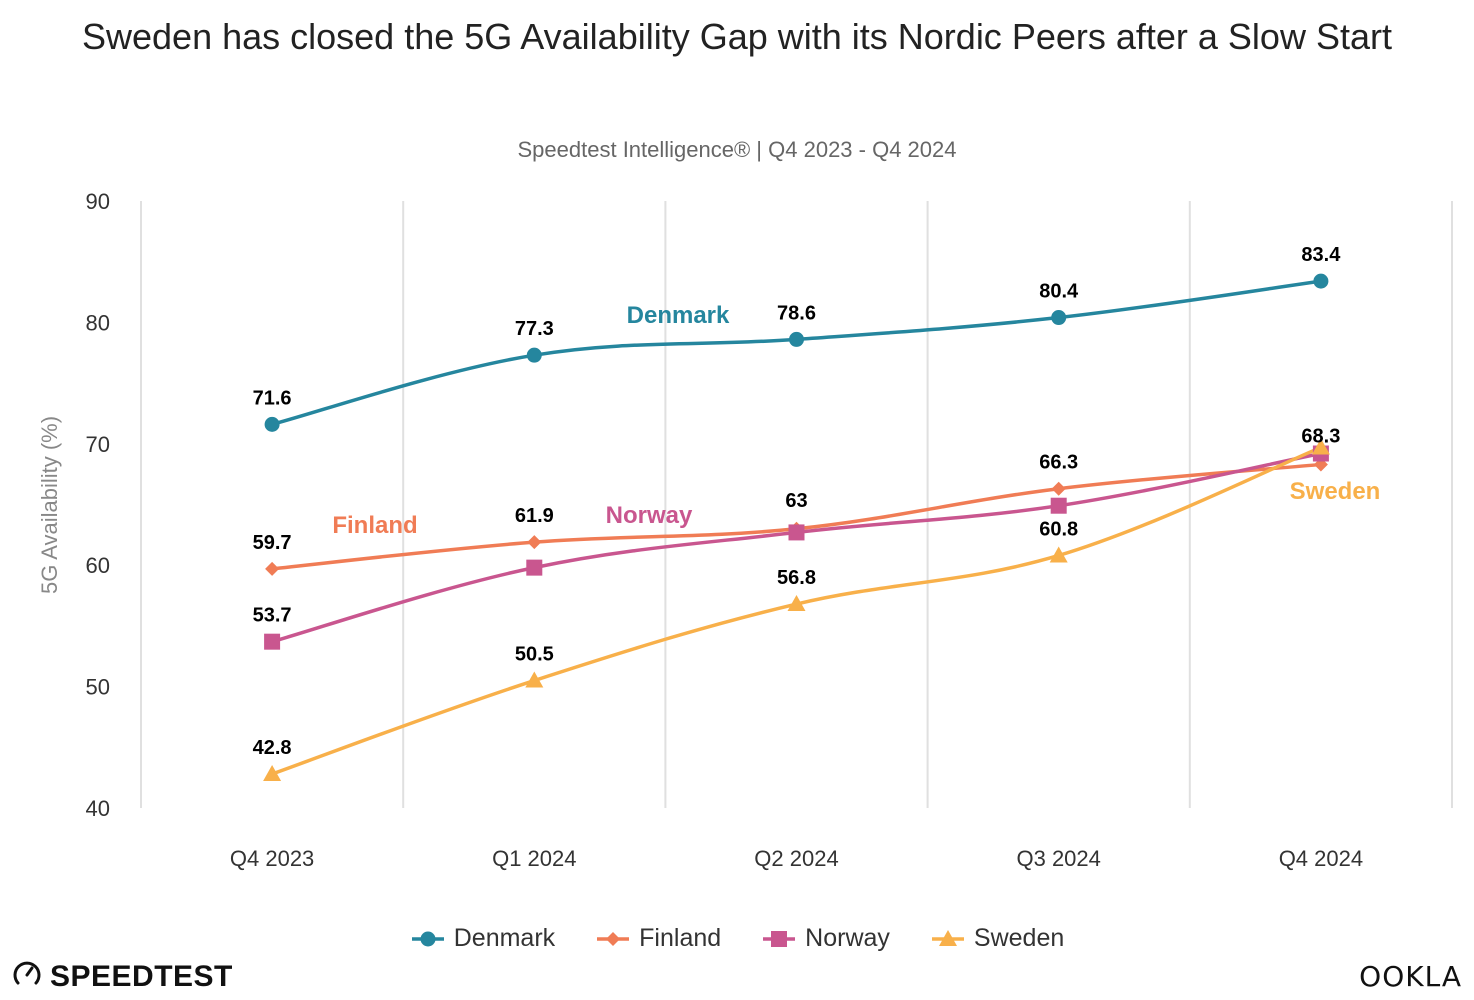  Describe the element at coordinates (1058, 463) in the screenshot. I see `data-label: 66.3` at that location.